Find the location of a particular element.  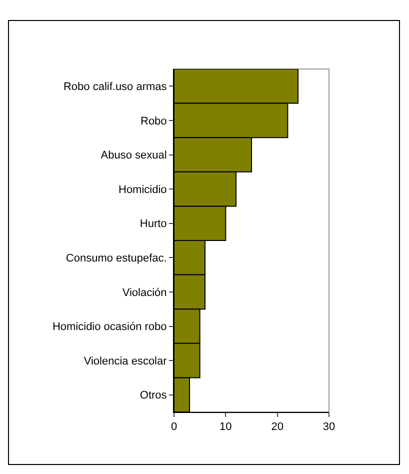

y-tick-label: Homicidio is located at coordinates (142, 190).